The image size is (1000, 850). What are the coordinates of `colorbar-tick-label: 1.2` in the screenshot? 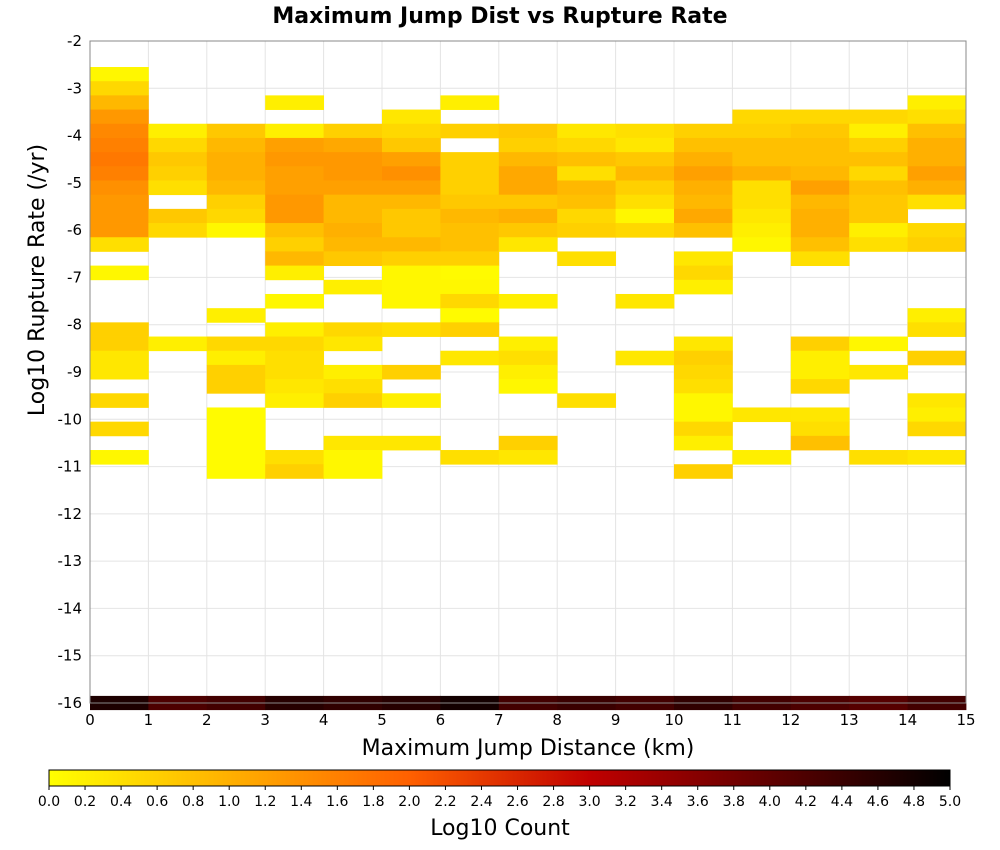 It's located at (265, 802).